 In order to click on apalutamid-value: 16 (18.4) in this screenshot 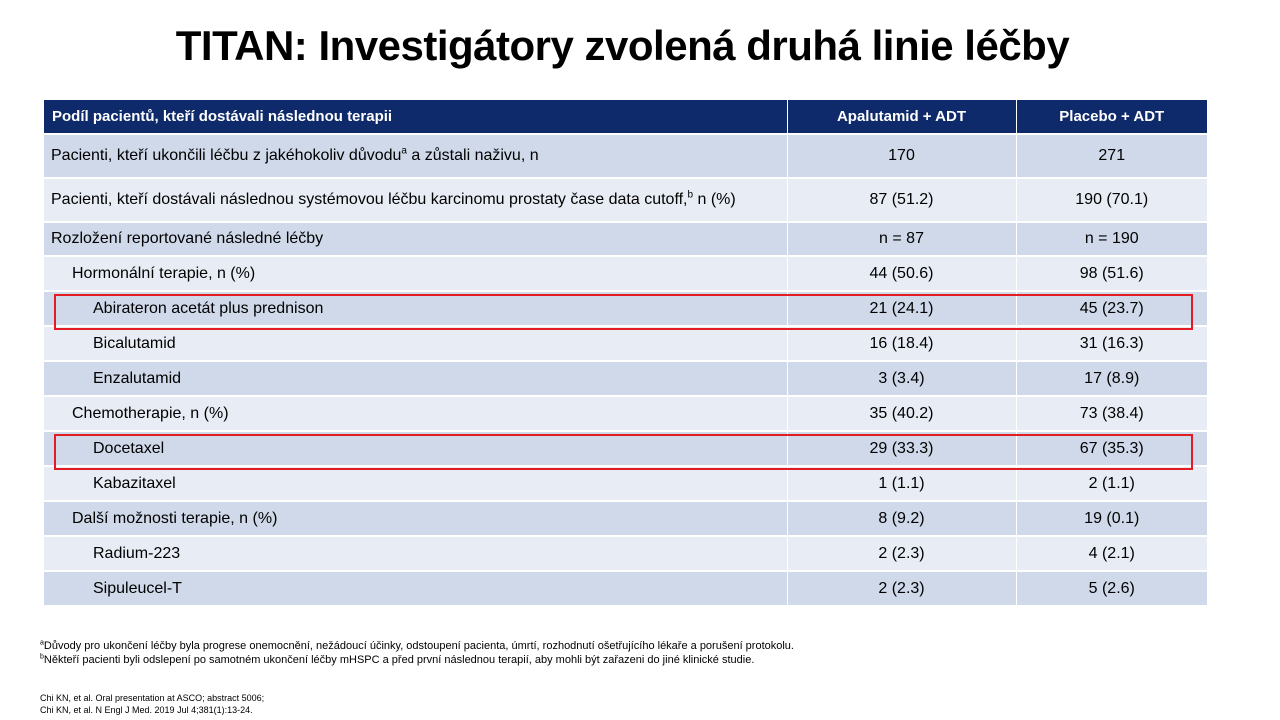, I will do `click(902, 343)`.